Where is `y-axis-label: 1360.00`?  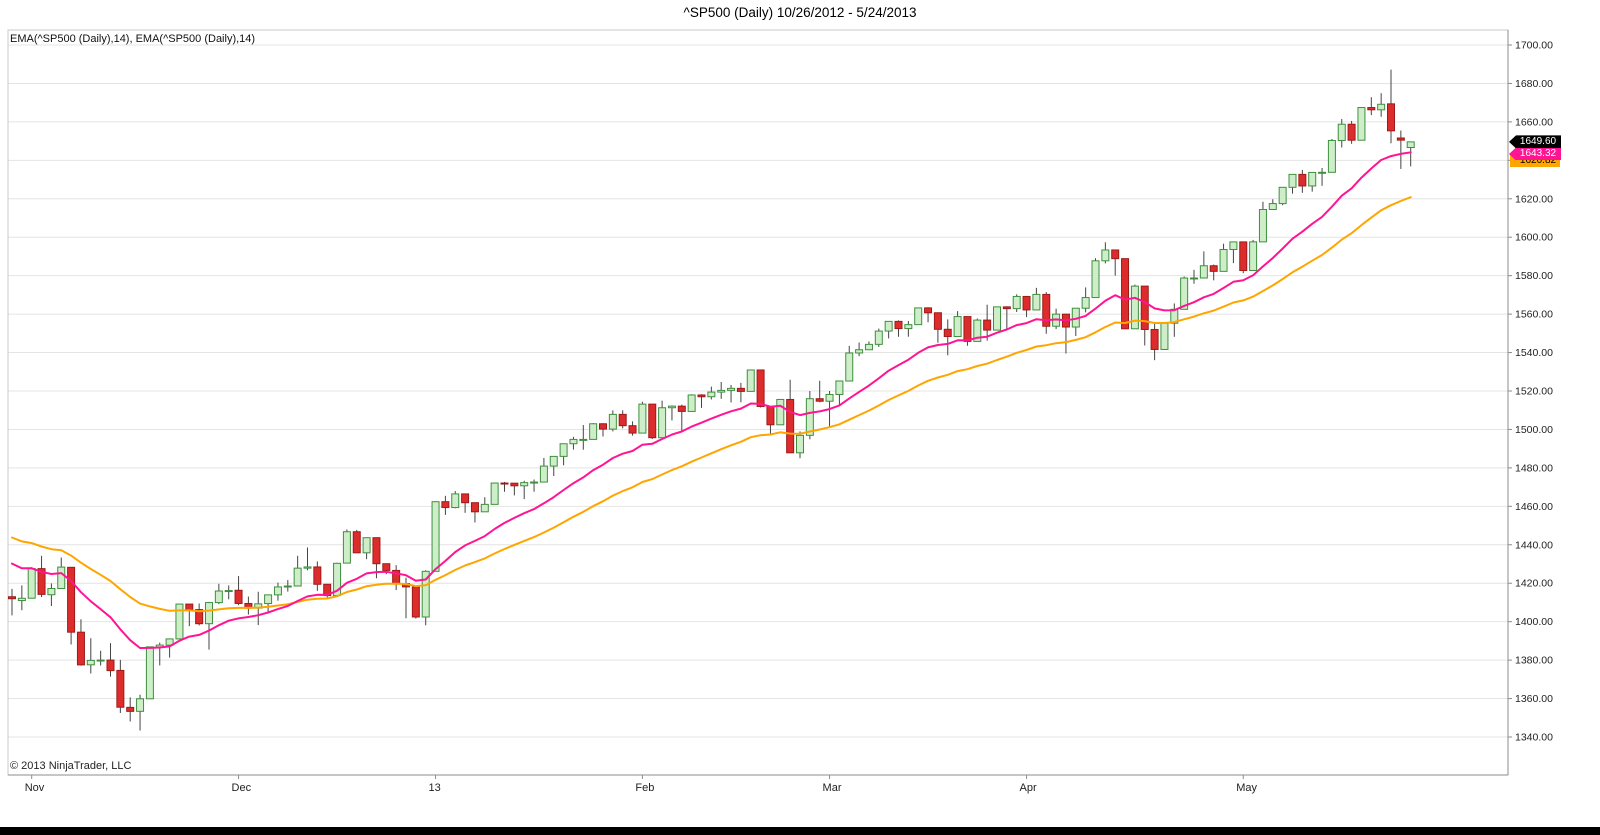
y-axis-label: 1360.00 is located at coordinates (1534, 699).